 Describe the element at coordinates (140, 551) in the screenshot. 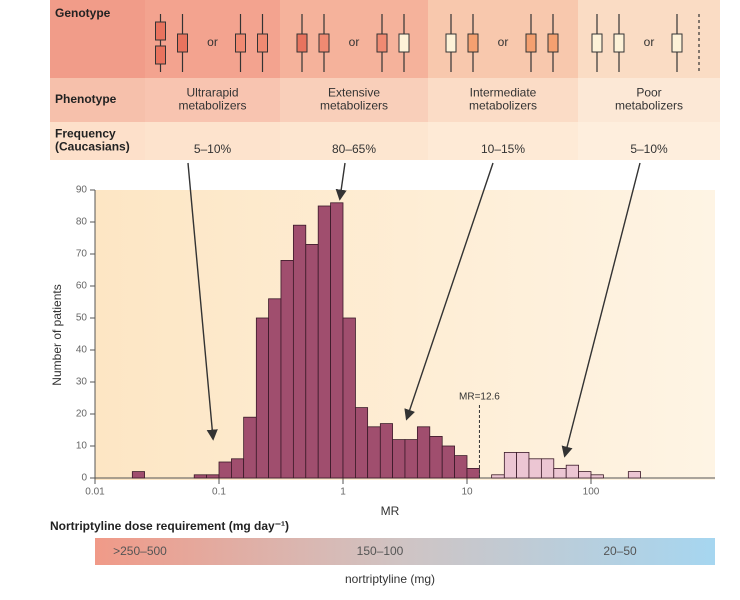

I see `dose-label: >250–500` at that location.